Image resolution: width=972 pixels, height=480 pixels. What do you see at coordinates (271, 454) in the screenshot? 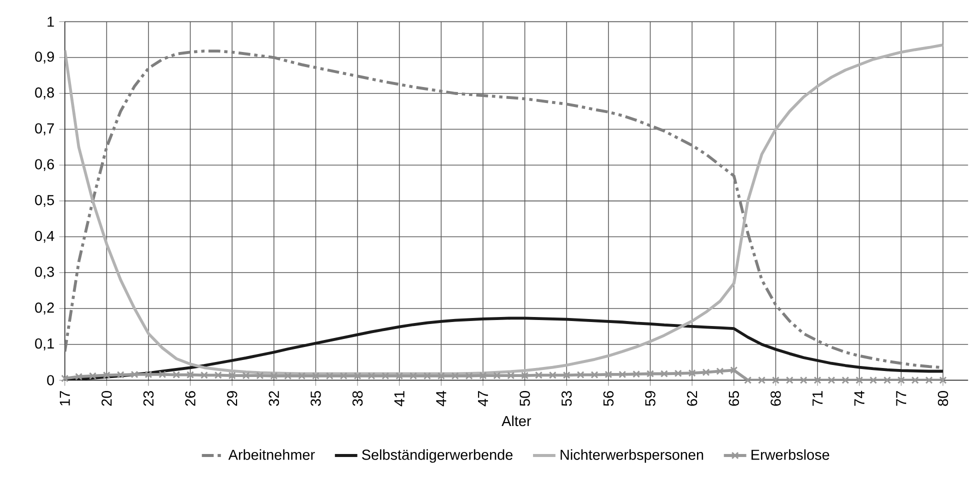
I see `legend-label: Arbeitnehmer` at bounding box center [271, 454].